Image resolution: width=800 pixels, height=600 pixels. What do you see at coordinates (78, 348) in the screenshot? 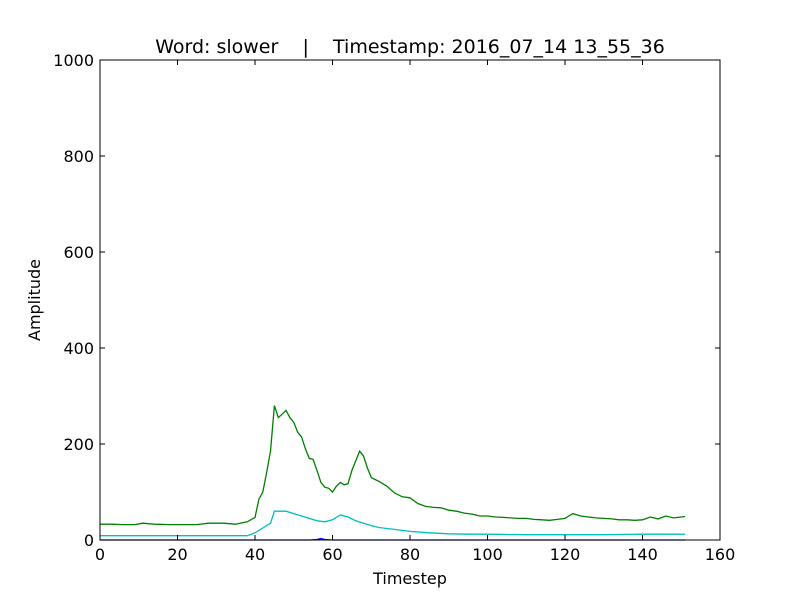
I see `y-tick-label: 400` at bounding box center [78, 348].